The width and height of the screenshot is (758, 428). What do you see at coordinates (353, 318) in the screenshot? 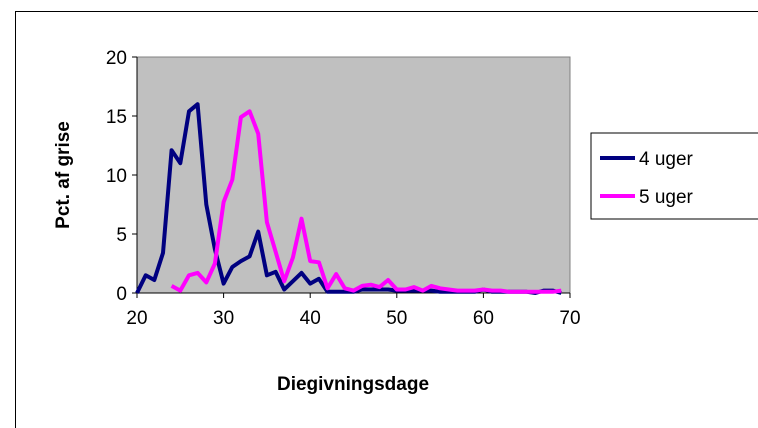
I see `x-tick-labels: 20 30 40 50 60 70` at bounding box center [353, 318].